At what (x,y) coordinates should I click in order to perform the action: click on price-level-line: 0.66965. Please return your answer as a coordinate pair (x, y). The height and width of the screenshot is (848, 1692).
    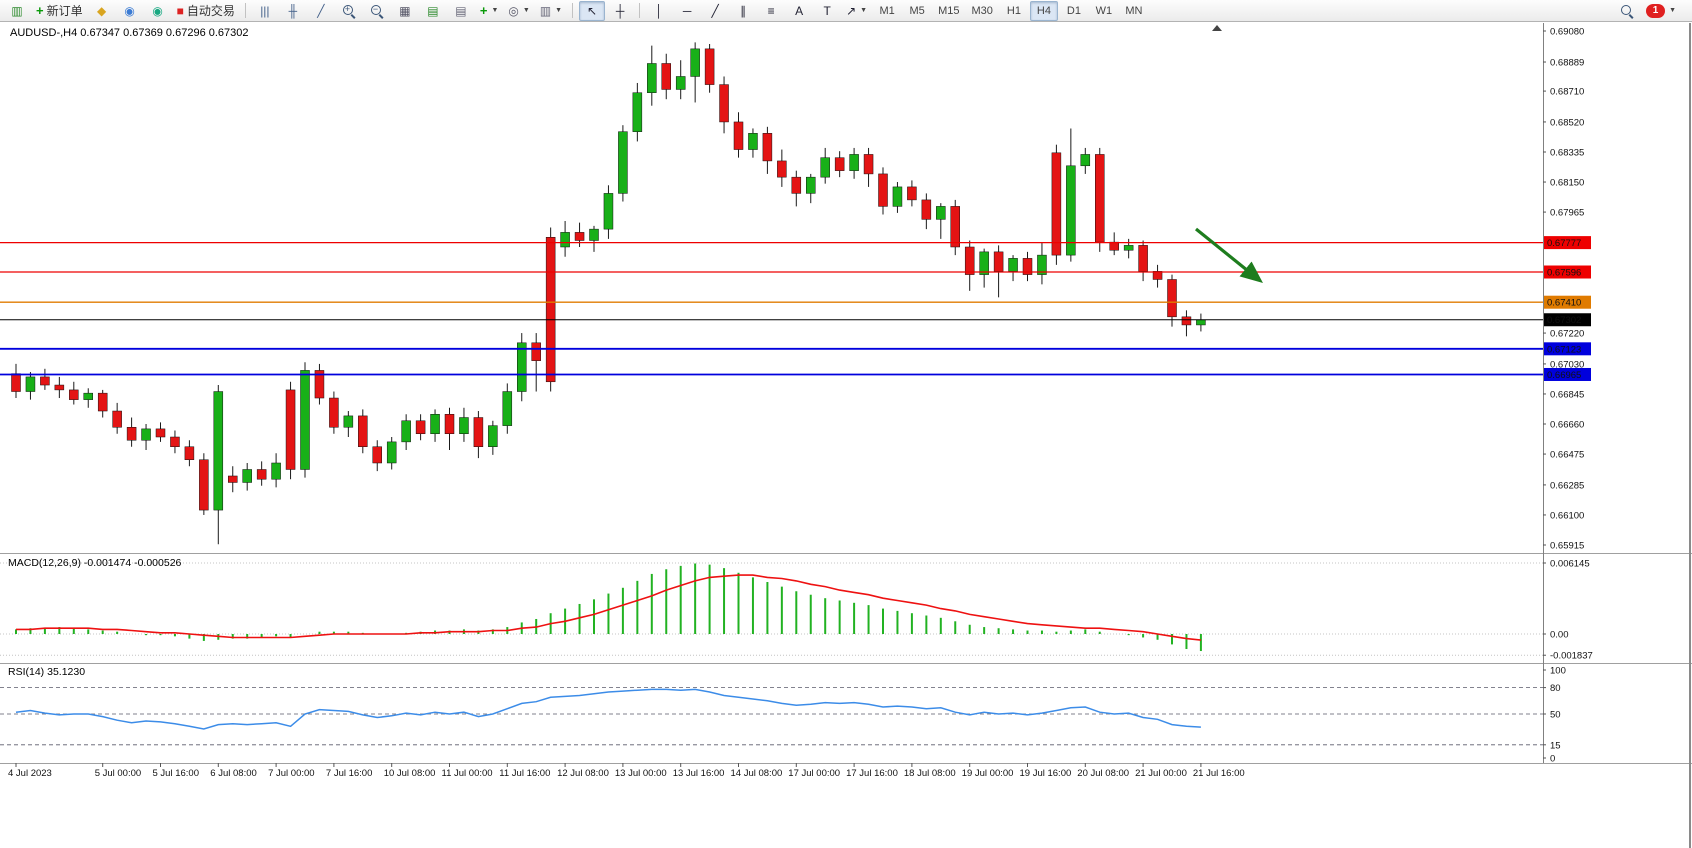
    Looking at the image, I should click on (795, 374).